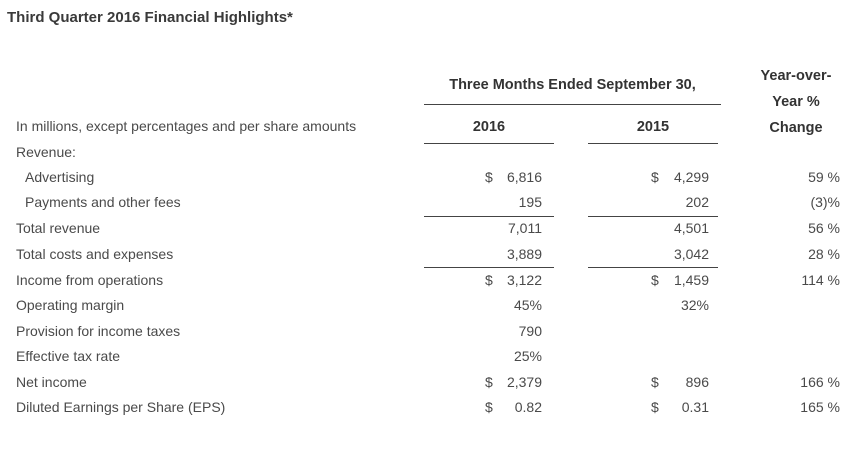 The height and width of the screenshot is (455, 850). I want to click on table-row: Effective tax rate 25%, so click(425, 356).